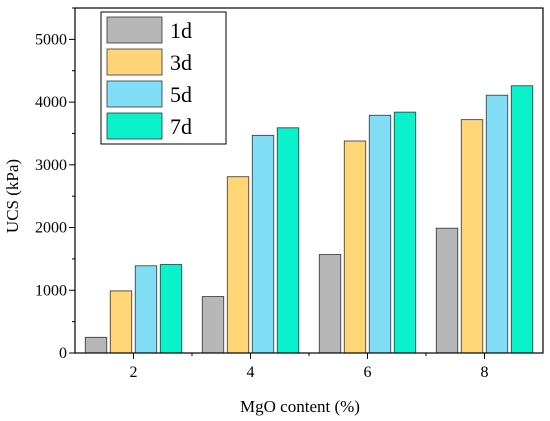 The width and height of the screenshot is (550, 421). I want to click on y-tick-label: 4000, so click(51, 102).